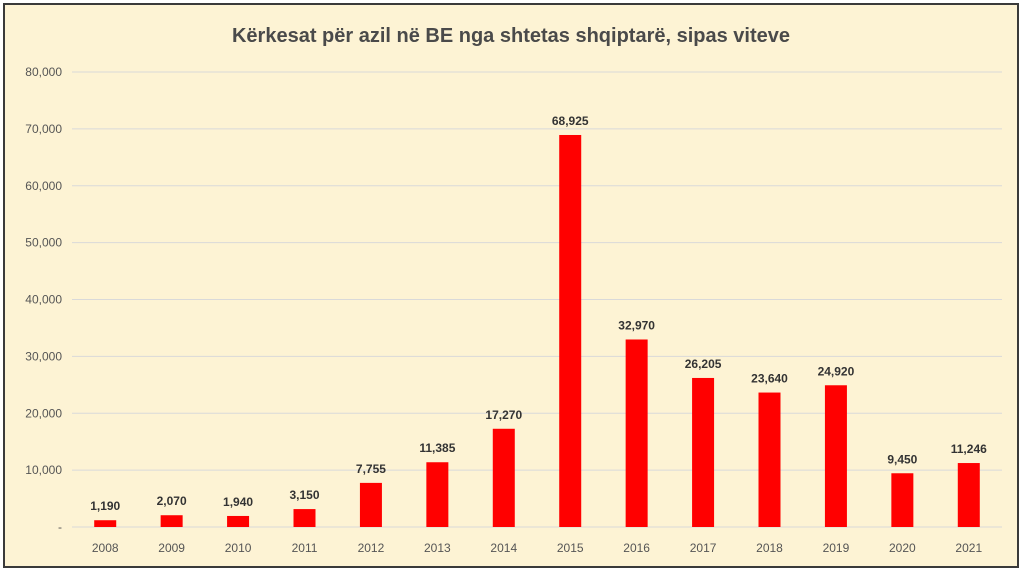  What do you see at coordinates (969, 449) in the screenshot?
I see `data-label: 11,246` at bounding box center [969, 449].